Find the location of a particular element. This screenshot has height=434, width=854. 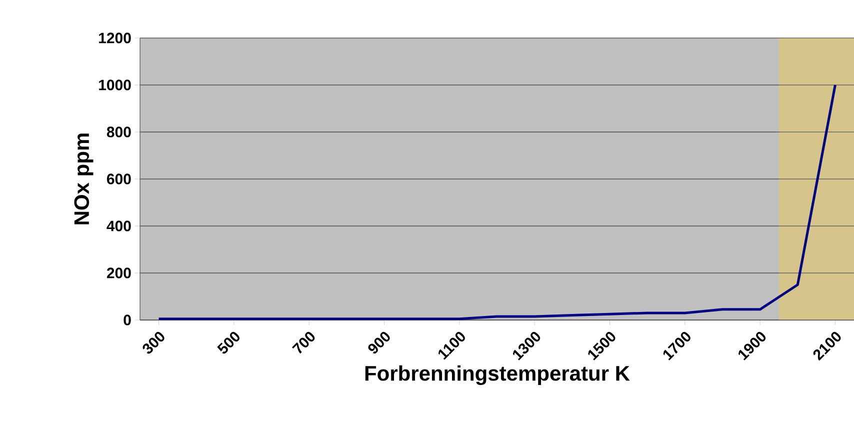

y-tick-label: 600 is located at coordinates (118, 179).